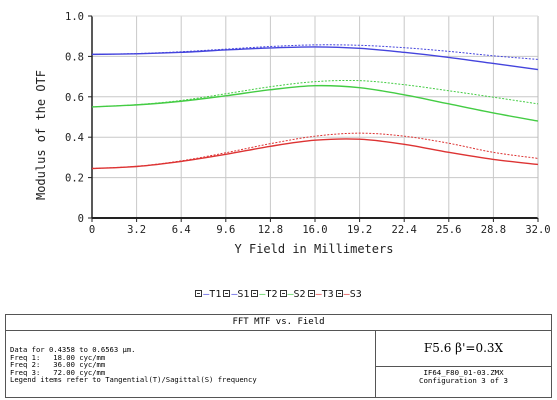  What do you see at coordinates (74, 17) in the screenshot?
I see `y-tick-label: 1.0` at bounding box center [74, 17].